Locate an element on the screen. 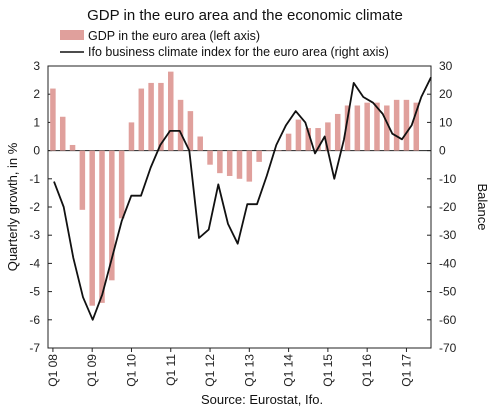 This screenshot has width=490, height=412. x-axis-tick-label: Q1 17 is located at coordinates (406, 370).